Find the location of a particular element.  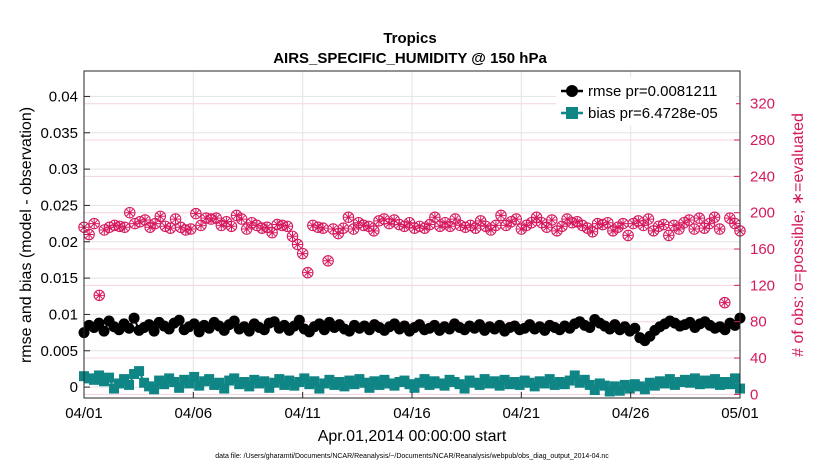

series-rmse is located at coordinates (412, 329).